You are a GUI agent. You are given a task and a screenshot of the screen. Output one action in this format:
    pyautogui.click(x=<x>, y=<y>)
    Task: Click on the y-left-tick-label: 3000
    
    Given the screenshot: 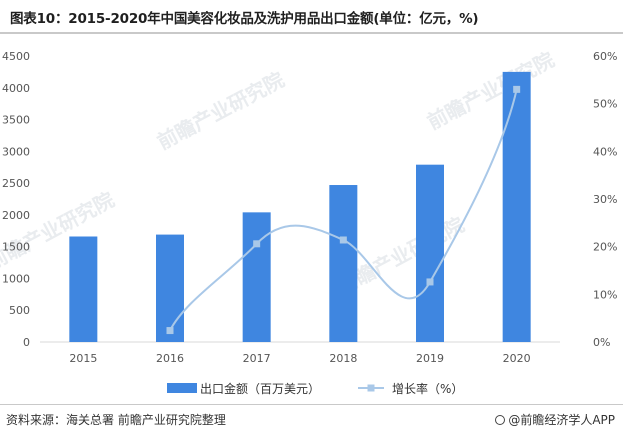 What is the action you would take?
    pyautogui.click(x=16, y=151)
    